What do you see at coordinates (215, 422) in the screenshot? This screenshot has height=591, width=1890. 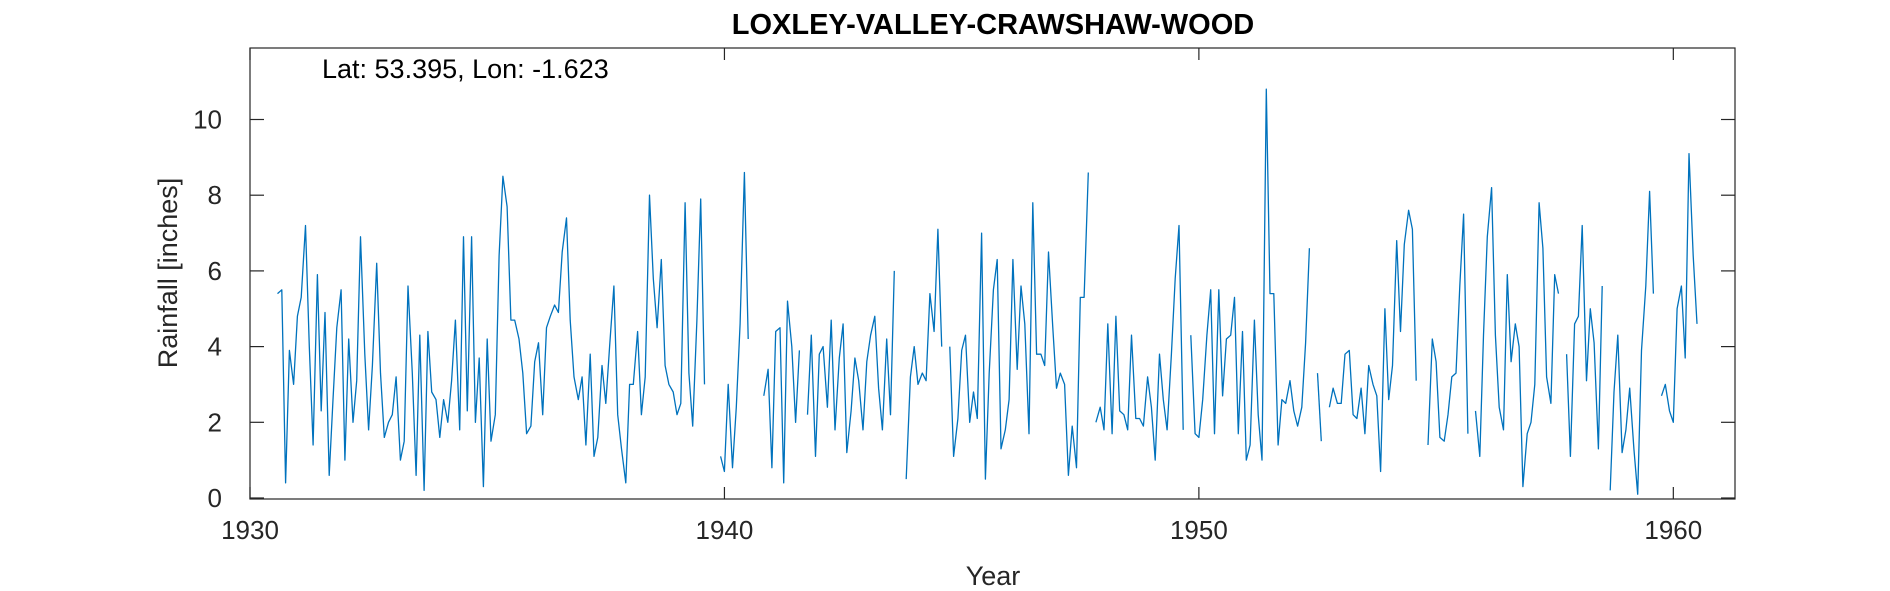 I see `y-tick-label: 2` at bounding box center [215, 422].